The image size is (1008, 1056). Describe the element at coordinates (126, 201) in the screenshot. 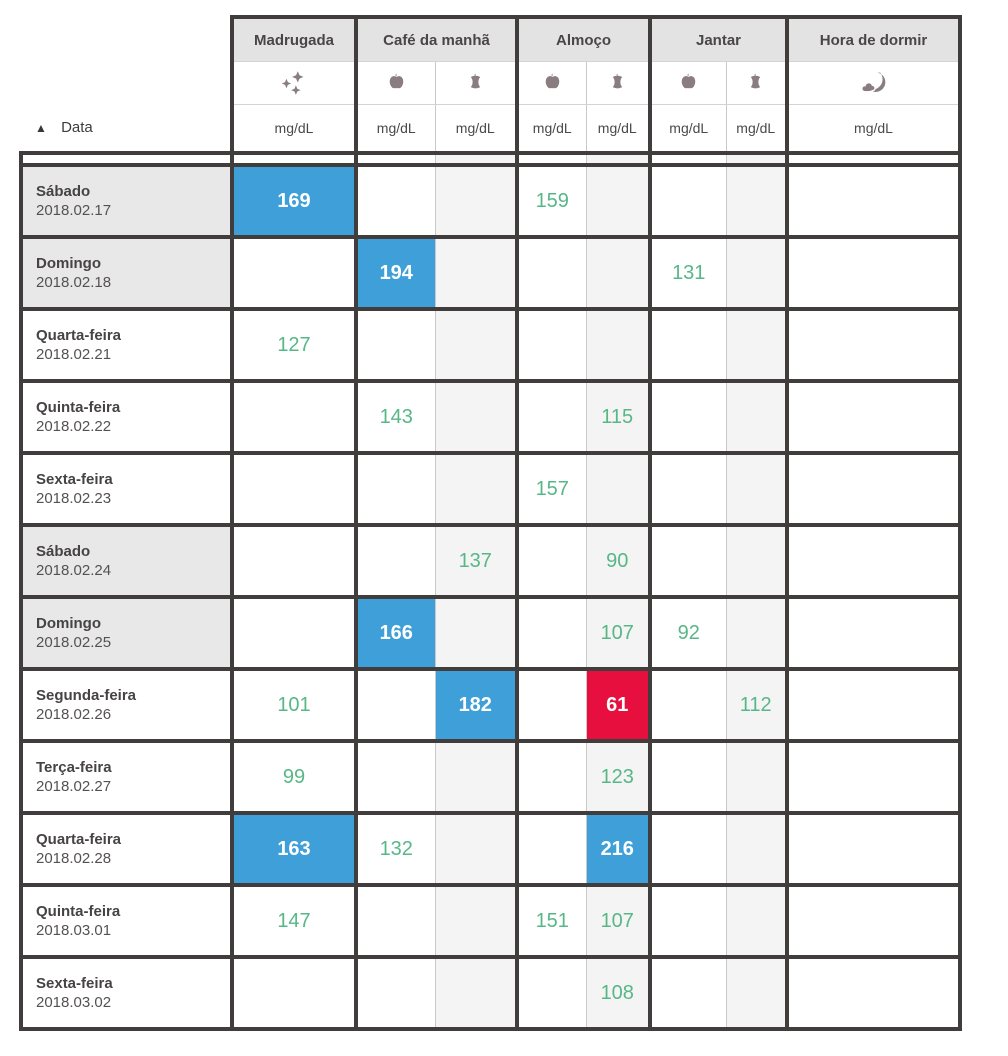

I see `date-cell: Sábado 2018.02.17` at that location.